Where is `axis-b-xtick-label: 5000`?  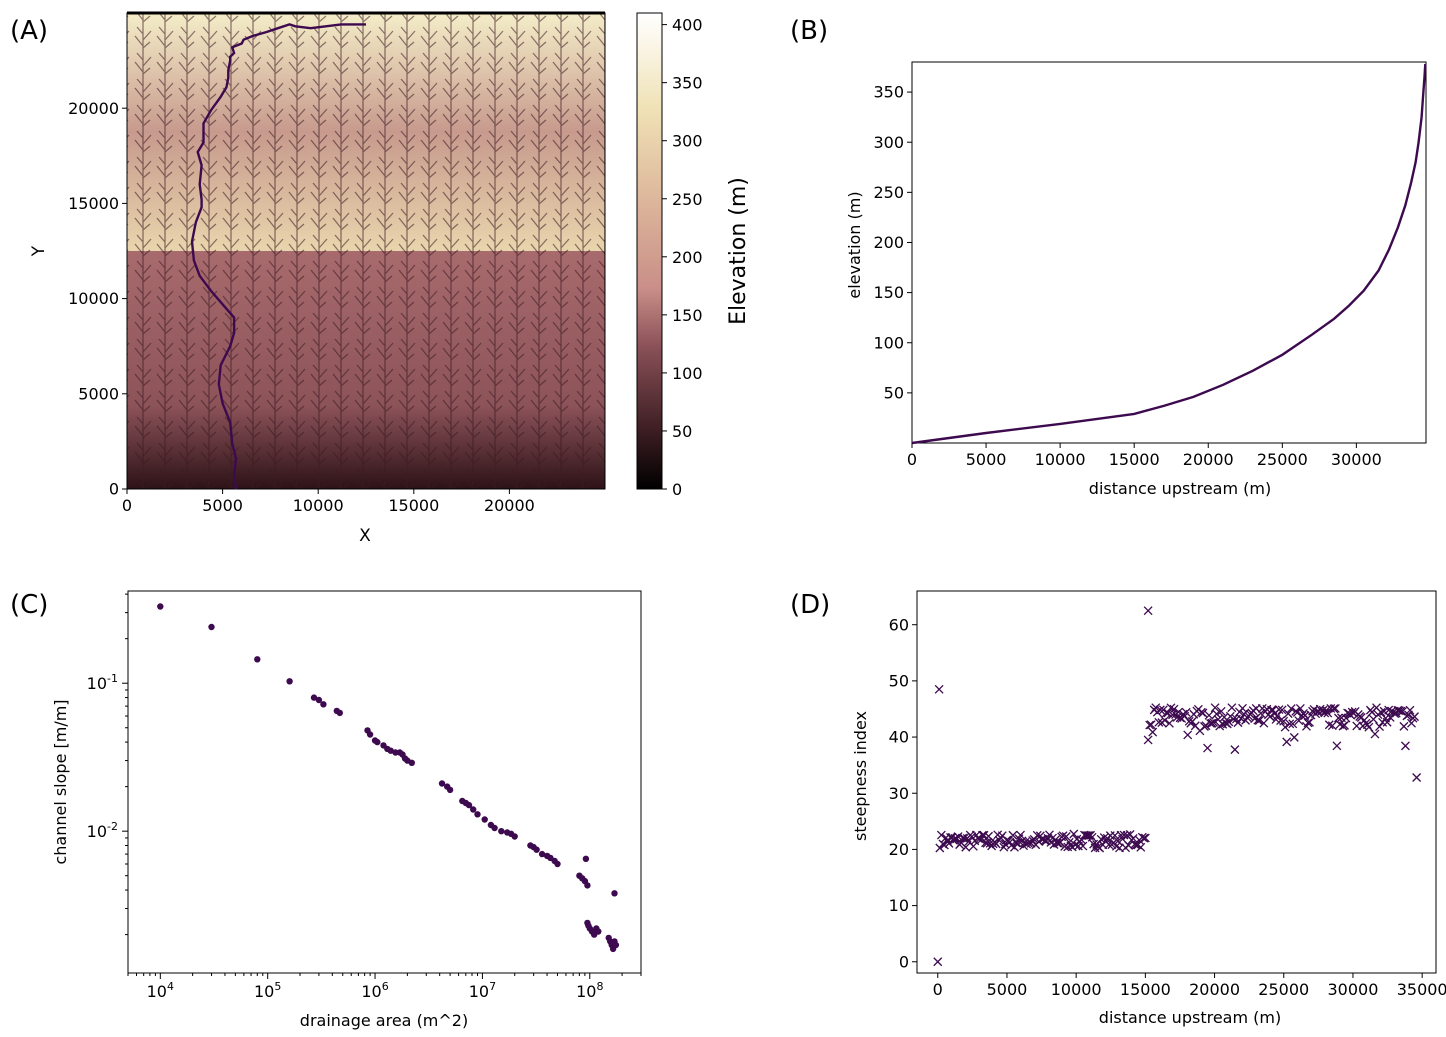
axis-b-xtick-label: 5000 is located at coordinates (986, 459).